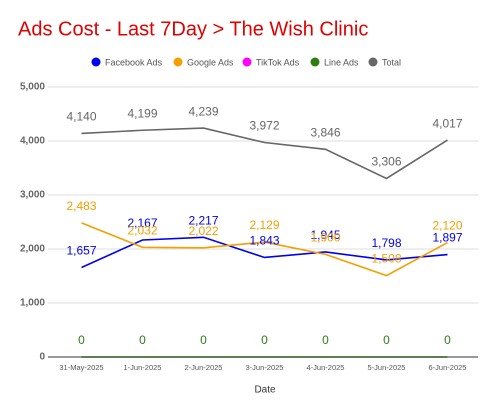 This screenshot has height=415, width=500. What do you see at coordinates (386, 243) in the screenshot?
I see `data-label: 1,798` at bounding box center [386, 243].